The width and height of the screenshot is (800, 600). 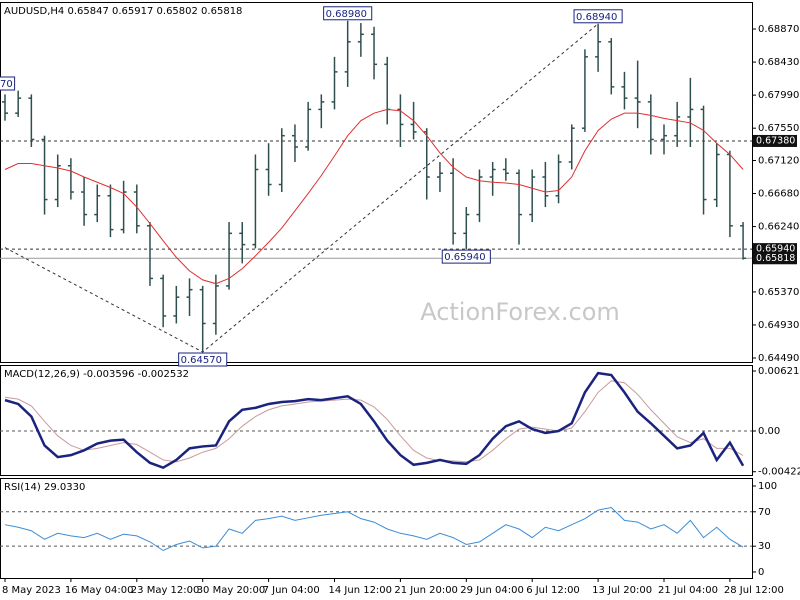 What do you see at coordinates (44, 487) in the screenshot?
I see `rsi-header: RSI(14) 29.0330` at bounding box center [44, 487].